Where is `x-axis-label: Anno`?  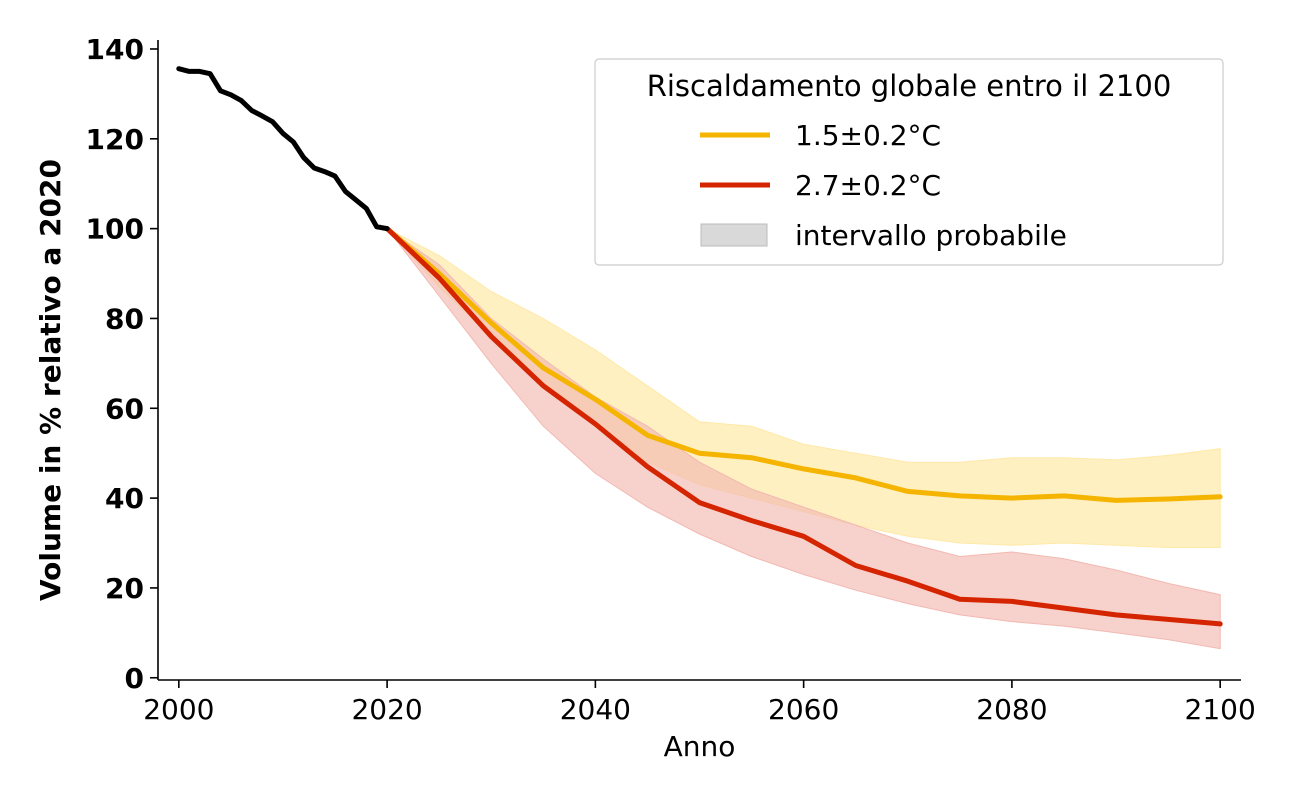 x-axis-label: Anno is located at coordinates (700, 746).